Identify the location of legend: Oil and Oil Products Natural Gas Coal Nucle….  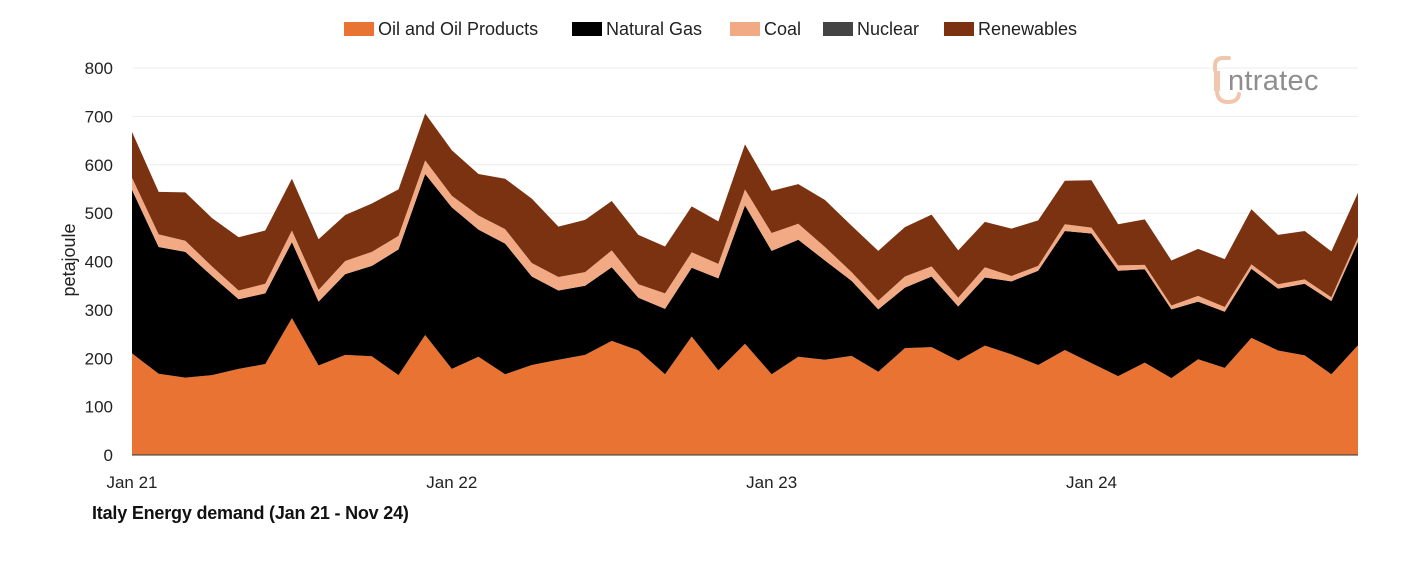
(710, 29).